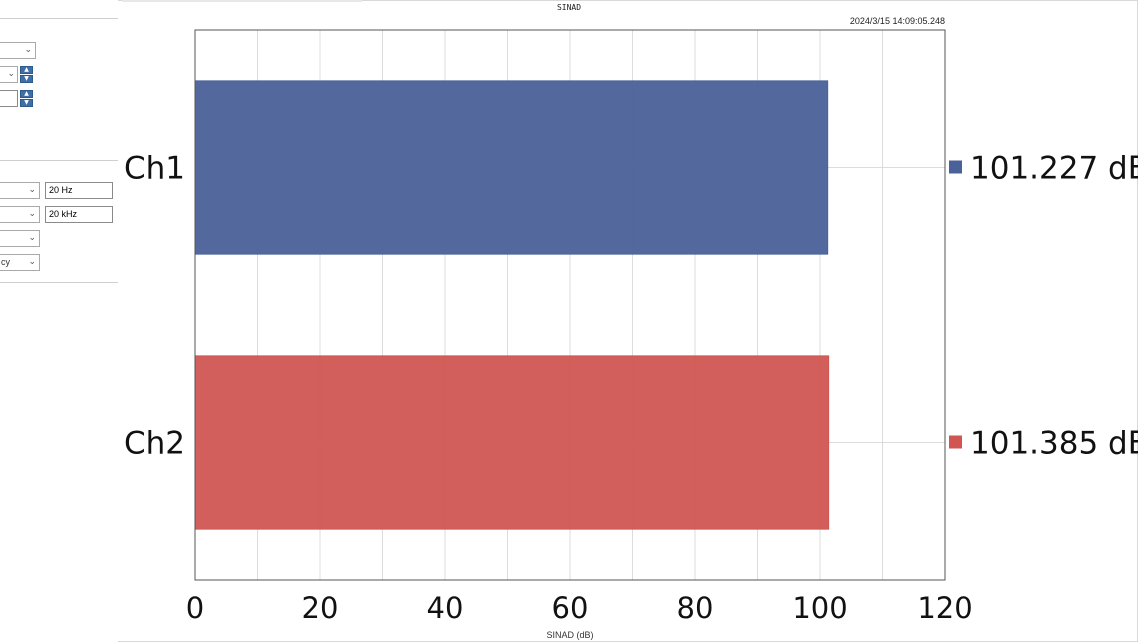  What do you see at coordinates (59, 321) in the screenshot?
I see `settings-panel: ⌄ ⌄ ▲ ▼ ▲ ▼ ⌄ 20 Hz ⌄ 20 kHz ⌄ cy ⌄` at bounding box center [59, 321].